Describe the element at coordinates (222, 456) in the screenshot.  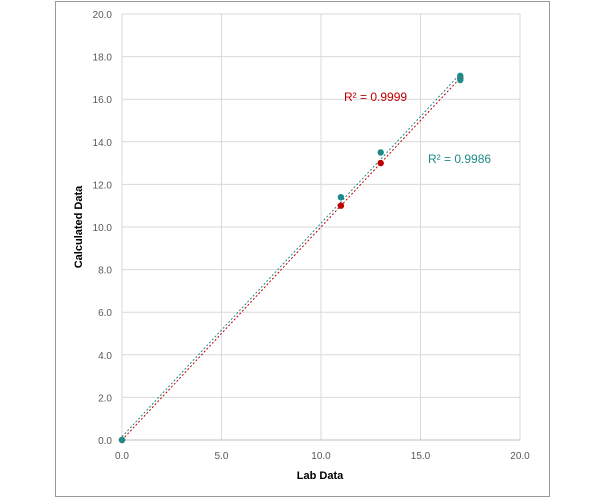
I see `x-tick-label: 5.0` at that location.